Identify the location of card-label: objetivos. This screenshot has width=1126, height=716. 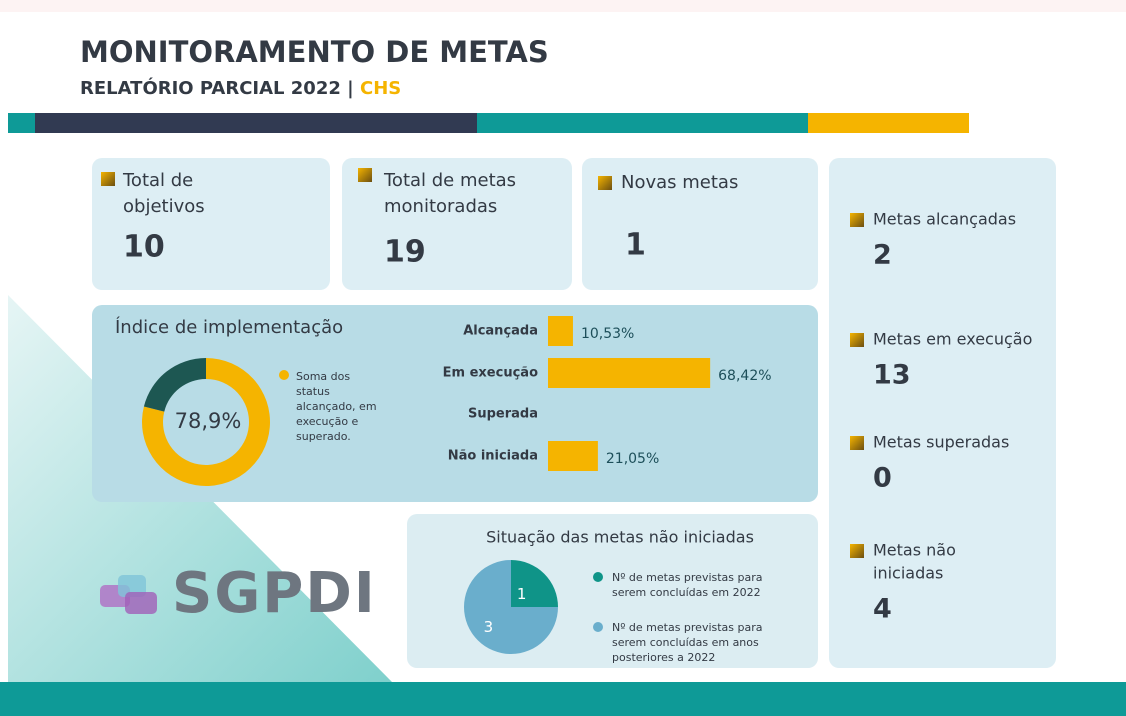
(164, 206).